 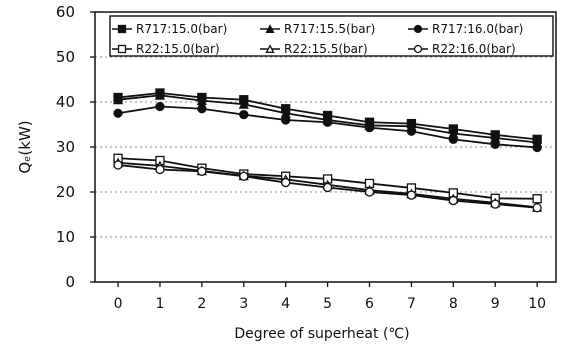 I want to click on legend-label: R22:16.0(bar), so click(x=474, y=49).